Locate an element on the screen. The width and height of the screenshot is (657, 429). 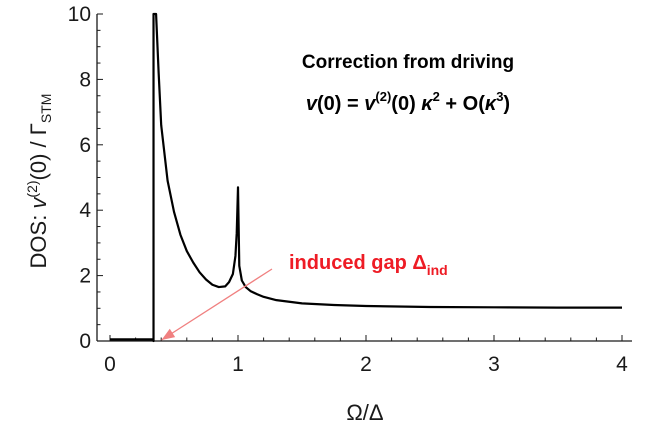
y-ticks: 0 2 4 6 8 10 is located at coordinates (85, 178).